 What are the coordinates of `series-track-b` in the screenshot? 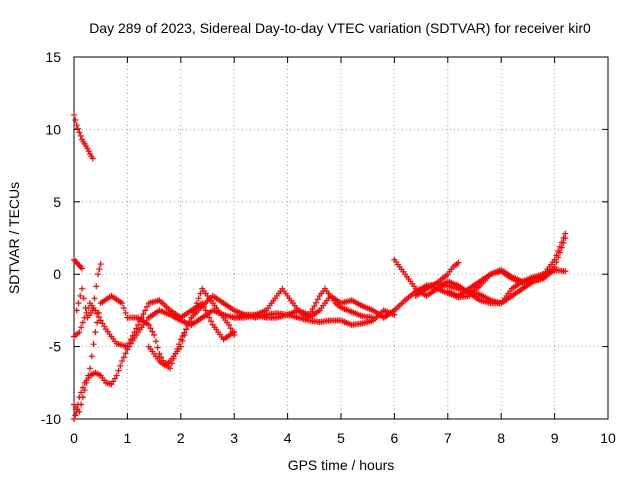 It's located at (78, 264).